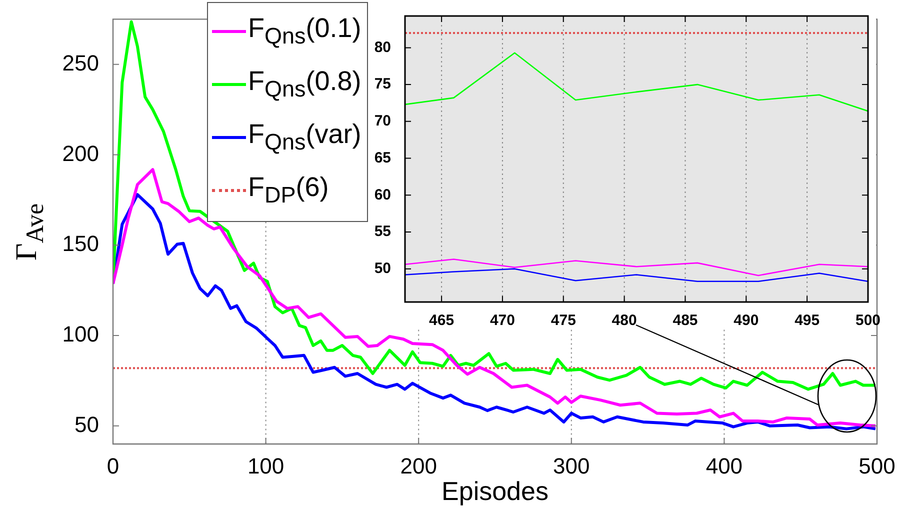 This screenshot has width=906, height=512. I want to click on y-tick-label: 70, so click(382, 121).